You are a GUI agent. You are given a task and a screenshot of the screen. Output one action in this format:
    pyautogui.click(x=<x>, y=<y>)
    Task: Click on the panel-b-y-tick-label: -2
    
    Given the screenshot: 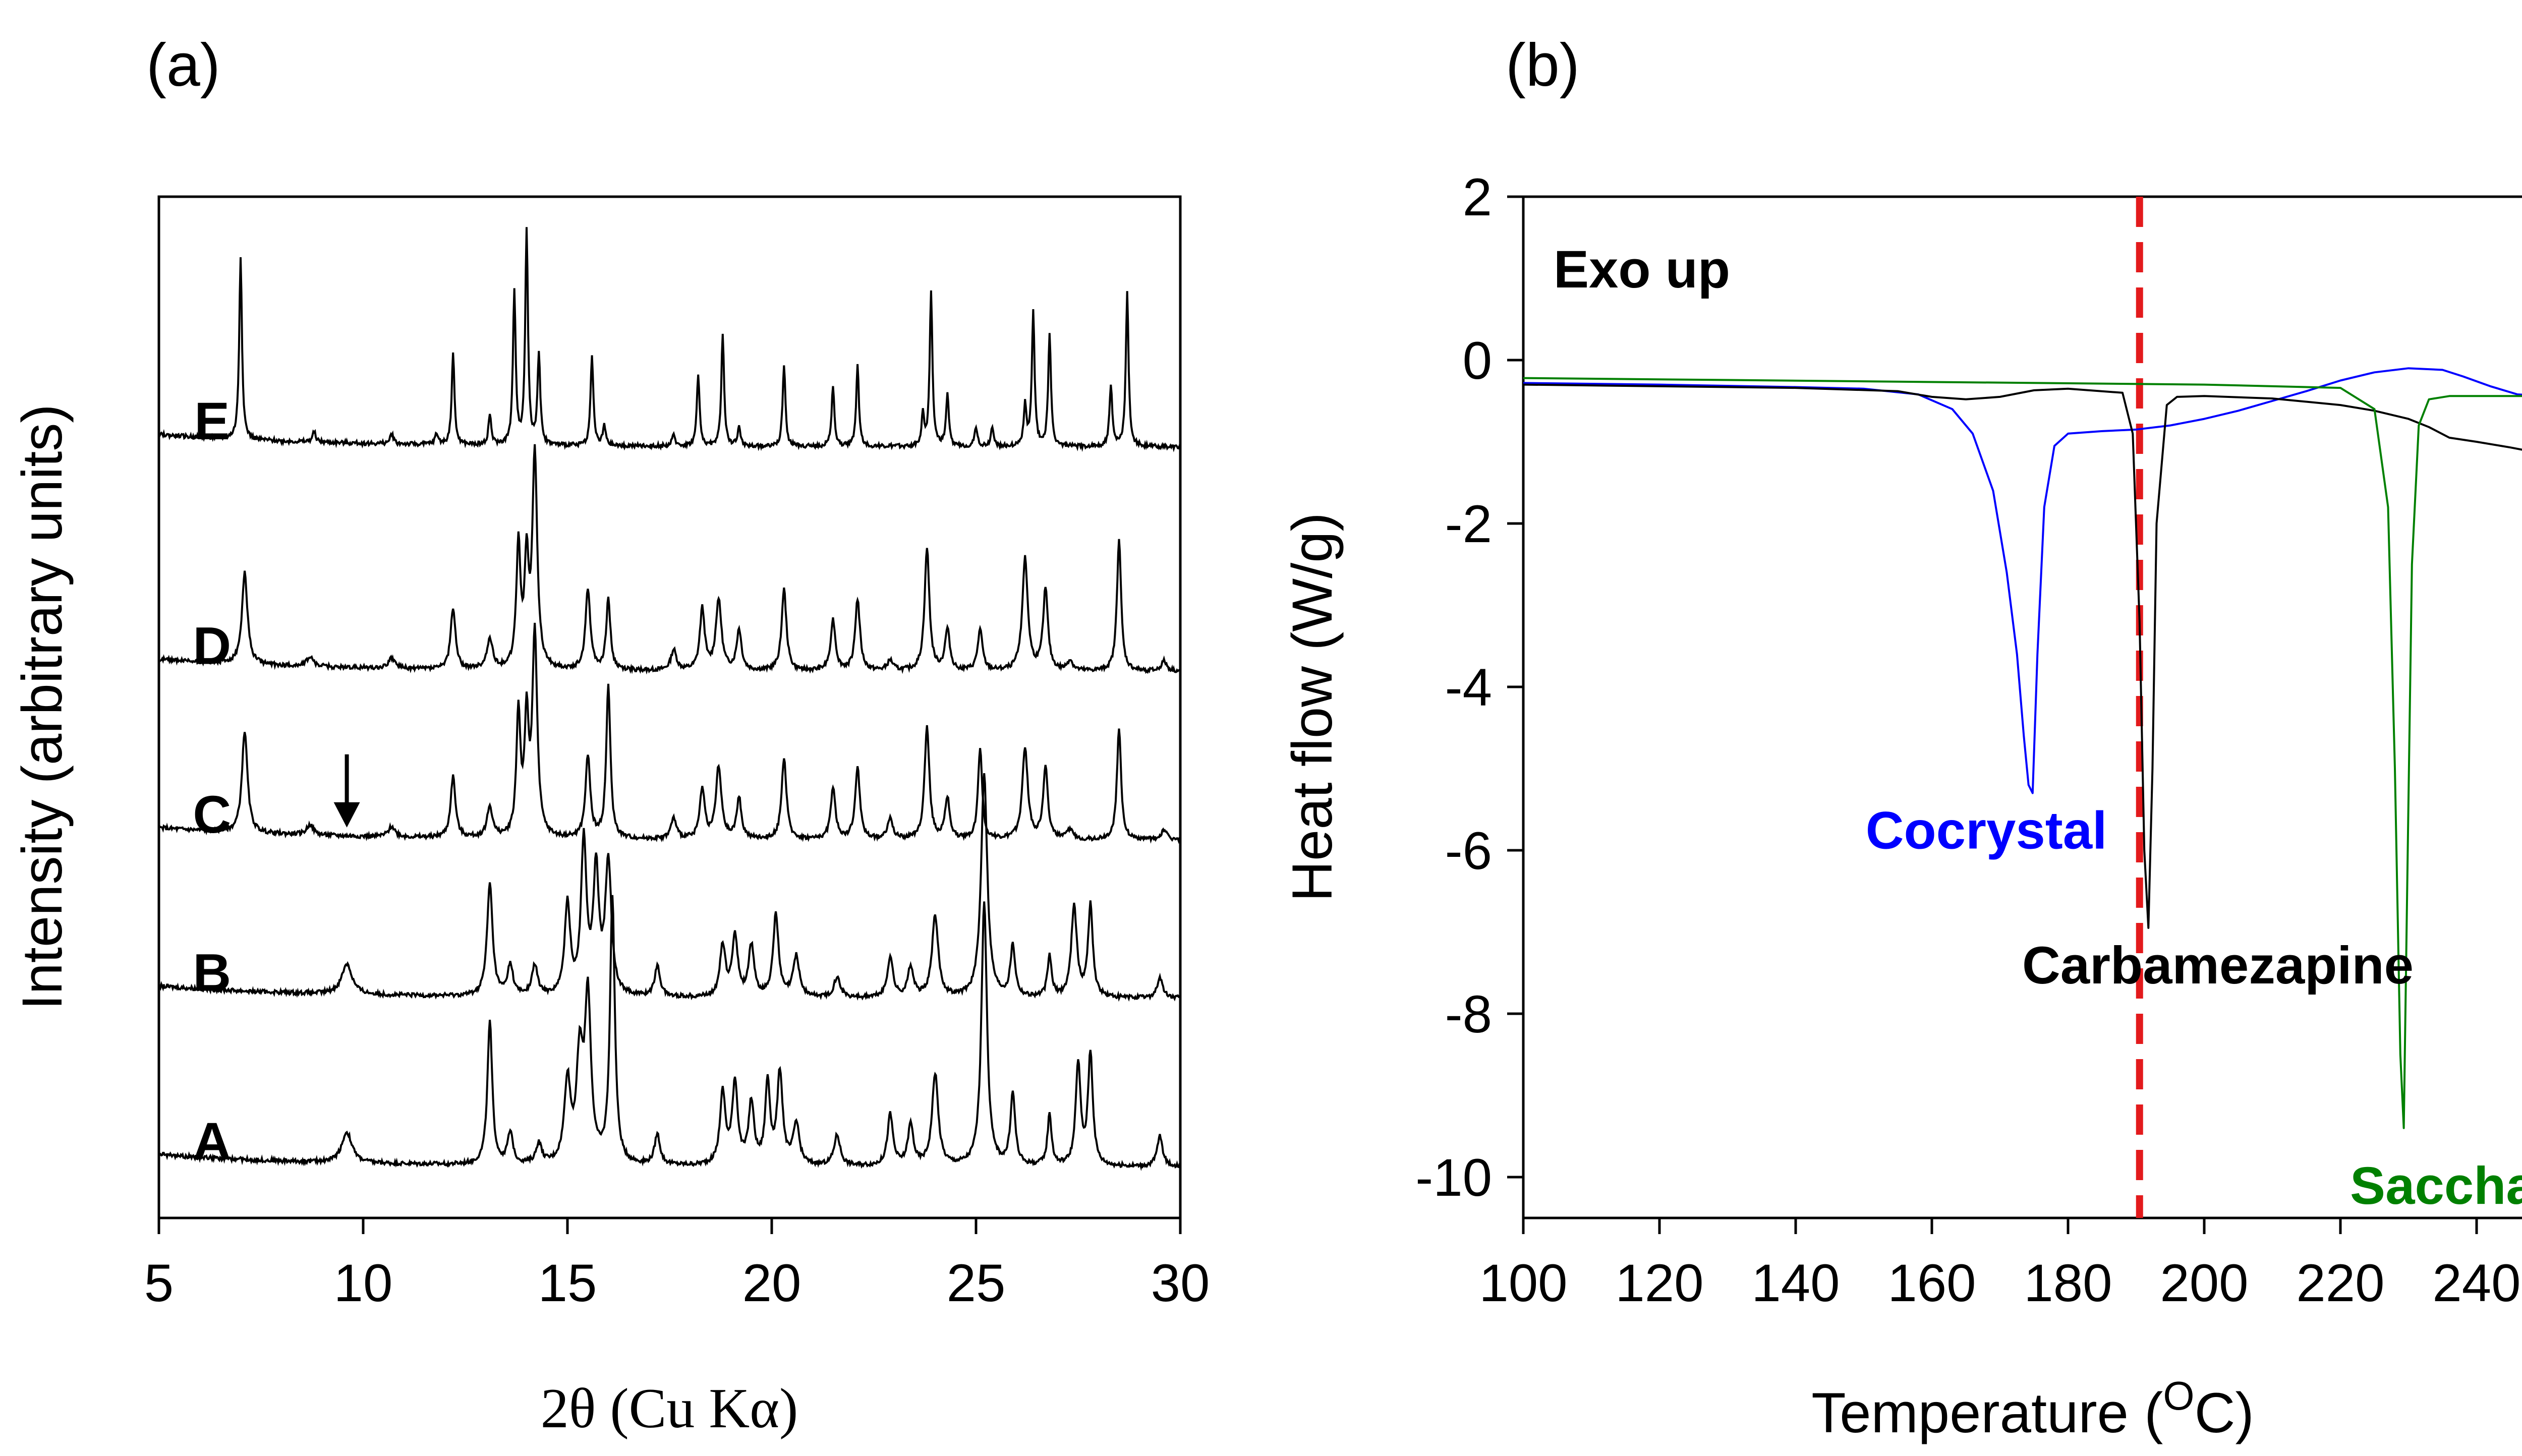 What is the action you would take?
    pyautogui.click(x=1468, y=524)
    